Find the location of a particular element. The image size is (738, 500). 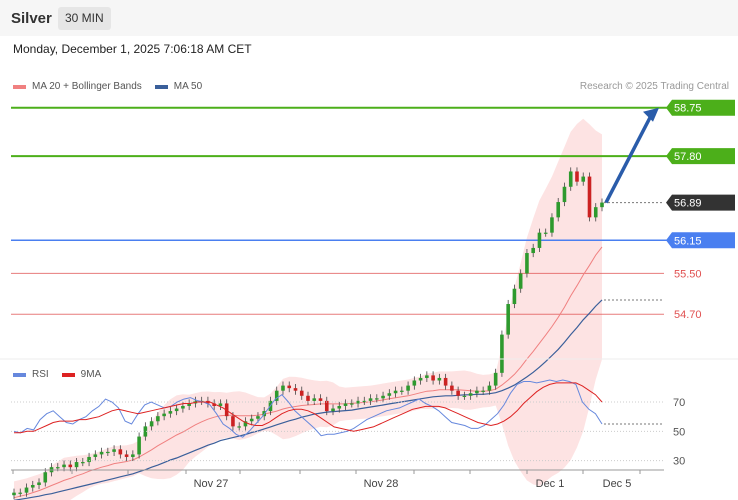

legend-ma20-swatch is located at coordinates (19, 86).